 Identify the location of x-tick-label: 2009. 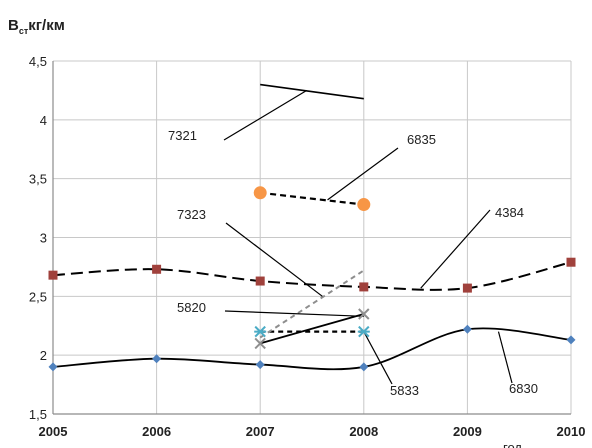
(467, 431).